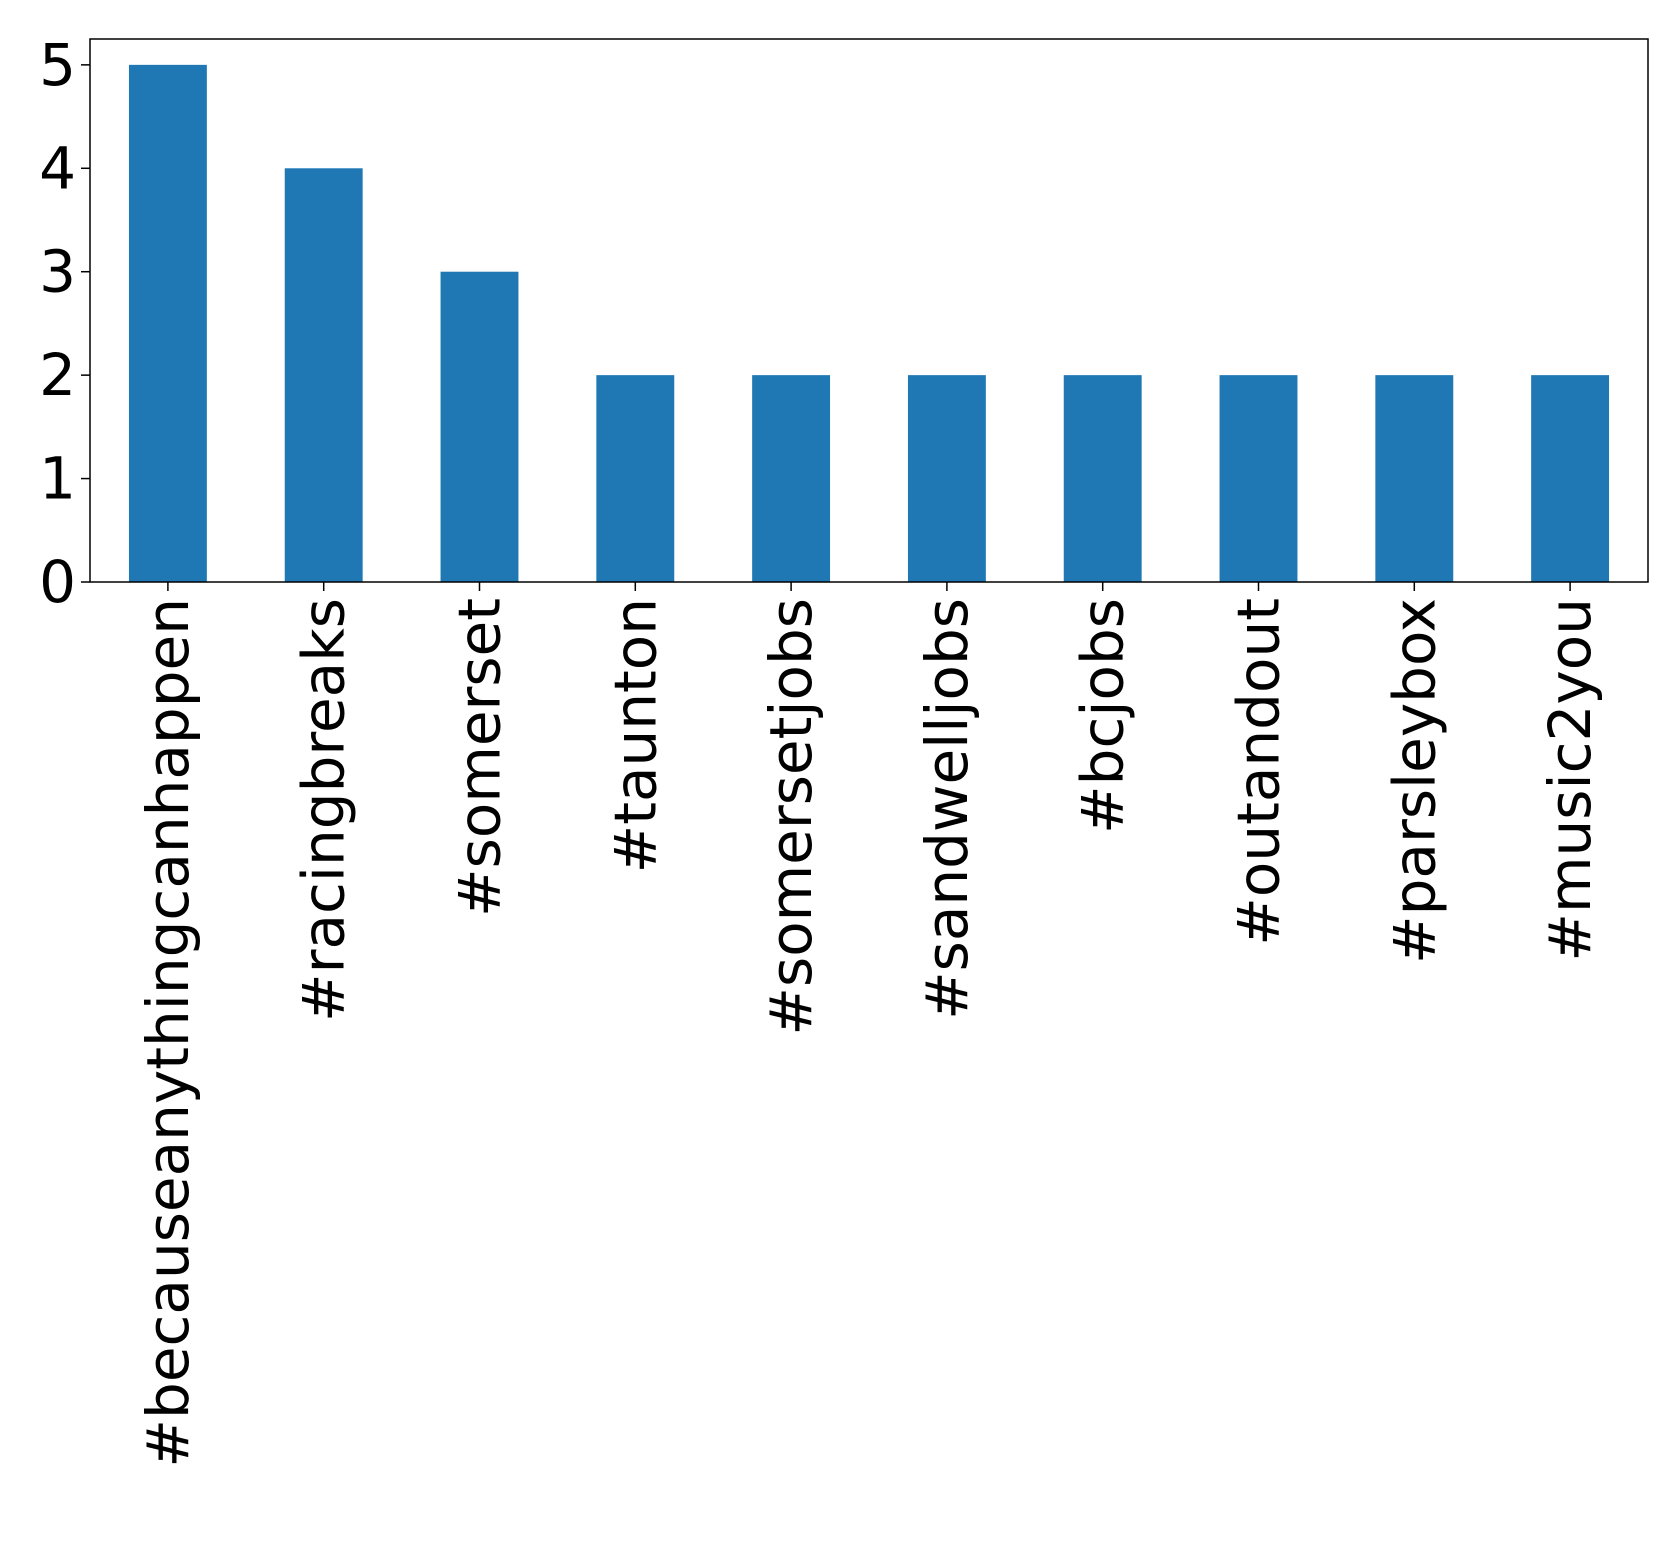 This screenshot has height=1564, width=1679. Describe the element at coordinates (635, 478) in the screenshot. I see `bar-taunton` at that location.